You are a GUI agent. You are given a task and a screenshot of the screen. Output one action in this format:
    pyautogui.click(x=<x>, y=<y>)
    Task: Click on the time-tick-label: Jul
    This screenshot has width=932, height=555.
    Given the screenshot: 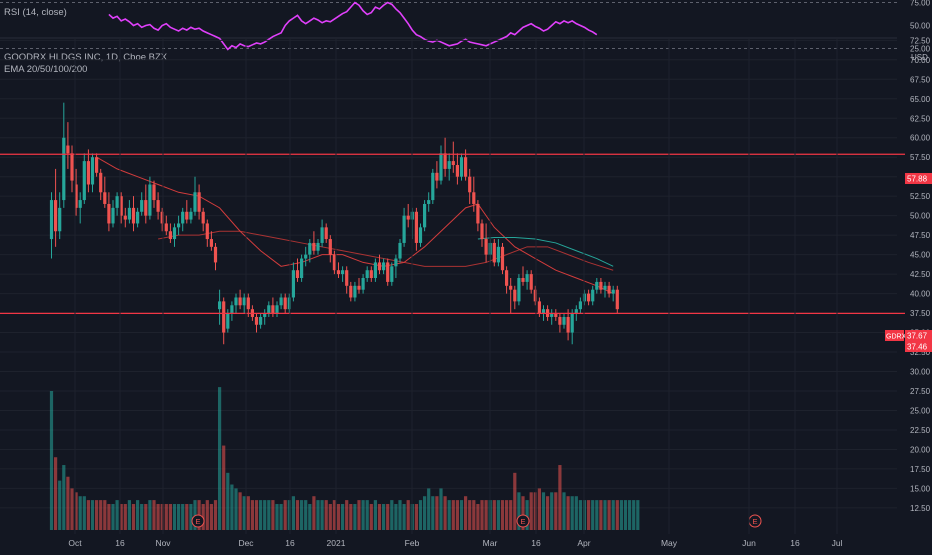 What is the action you would take?
    pyautogui.click(x=837, y=543)
    